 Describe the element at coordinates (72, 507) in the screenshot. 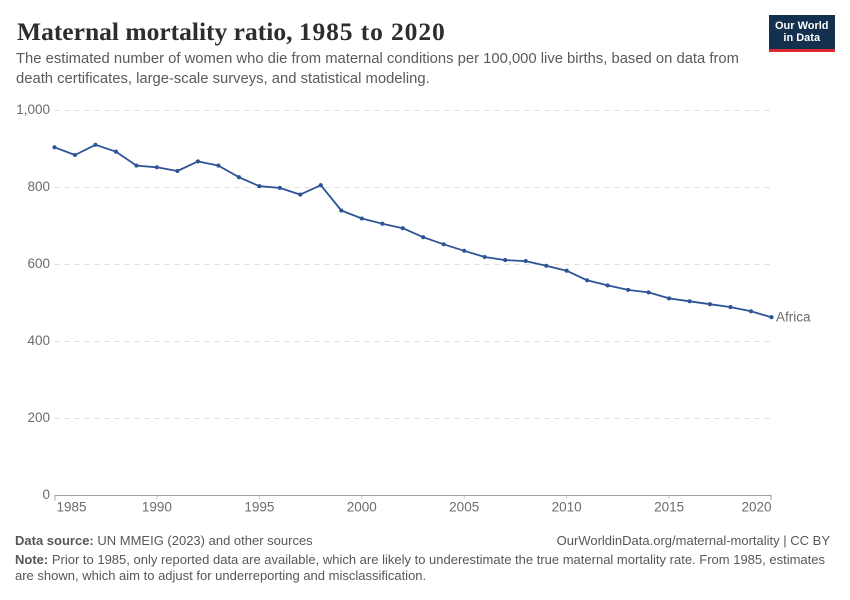

I see `svg-text: 1985` at that location.